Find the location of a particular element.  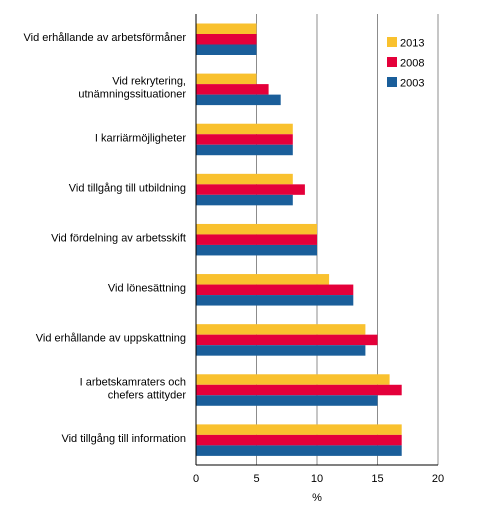

category-label-1-line-0: Vid rekrytering, is located at coordinates (149, 82).